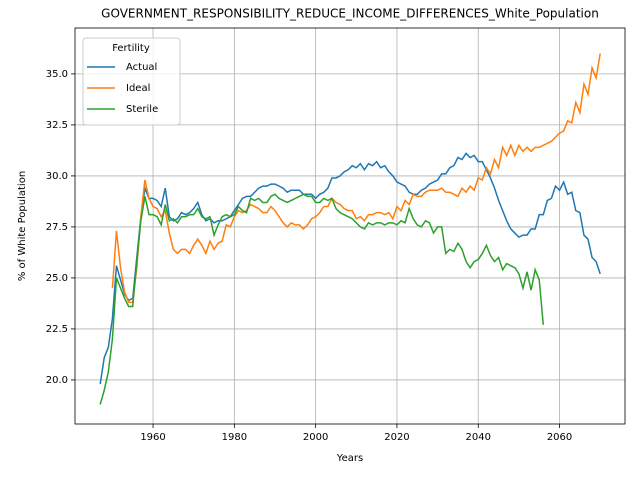 The image size is (640, 480). I want to click on y-tick-label: 27.5, so click(57, 227).